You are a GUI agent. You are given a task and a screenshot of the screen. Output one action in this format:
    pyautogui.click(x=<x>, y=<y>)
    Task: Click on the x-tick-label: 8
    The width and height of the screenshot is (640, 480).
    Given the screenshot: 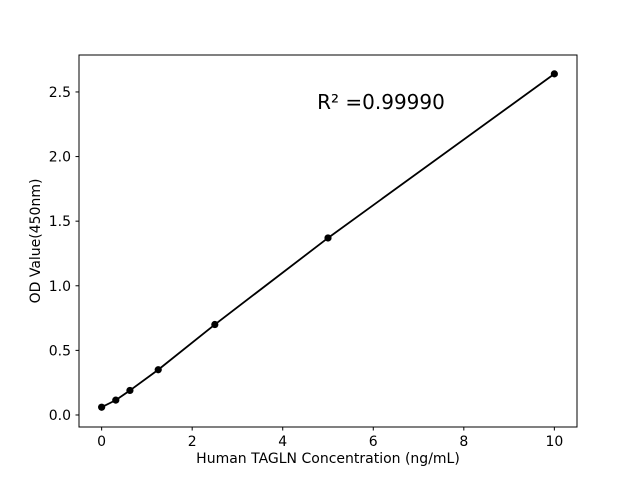 What is the action you would take?
    pyautogui.click(x=463, y=442)
    